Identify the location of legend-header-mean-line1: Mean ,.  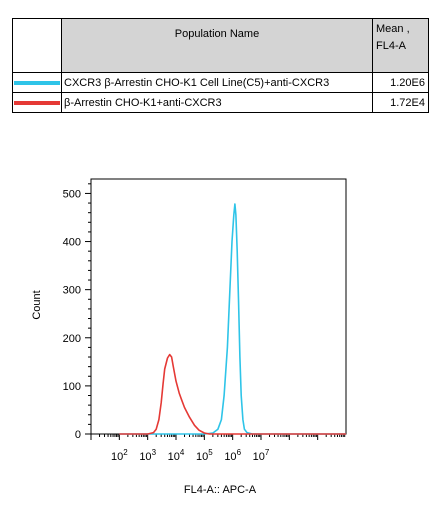
(393, 29).